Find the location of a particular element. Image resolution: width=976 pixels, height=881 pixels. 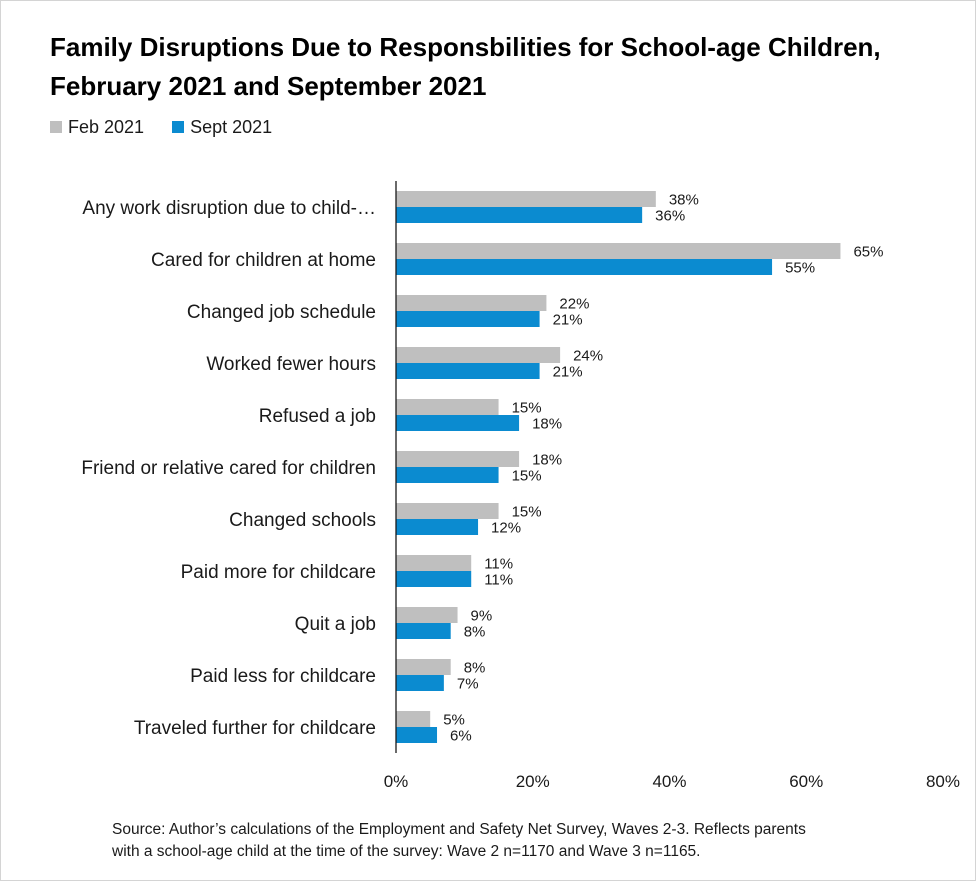

x-tick-label: 20% is located at coordinates (533, 781).